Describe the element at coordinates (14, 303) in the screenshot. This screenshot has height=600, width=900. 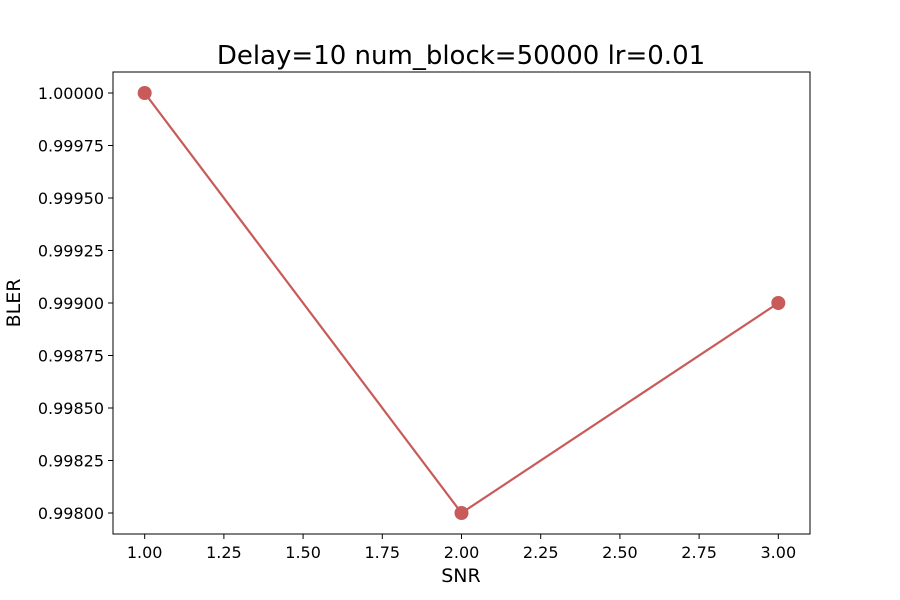
I see `y-axis-label: BLER` at that location.